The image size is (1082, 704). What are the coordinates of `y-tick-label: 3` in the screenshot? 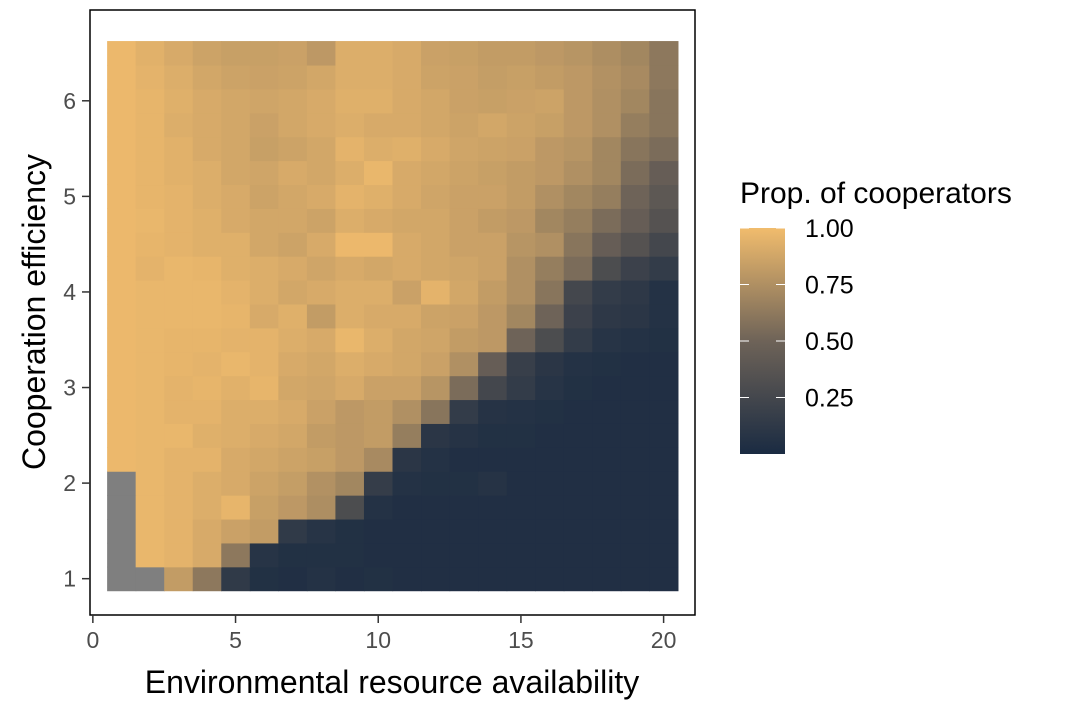 It's located at (69, 388).